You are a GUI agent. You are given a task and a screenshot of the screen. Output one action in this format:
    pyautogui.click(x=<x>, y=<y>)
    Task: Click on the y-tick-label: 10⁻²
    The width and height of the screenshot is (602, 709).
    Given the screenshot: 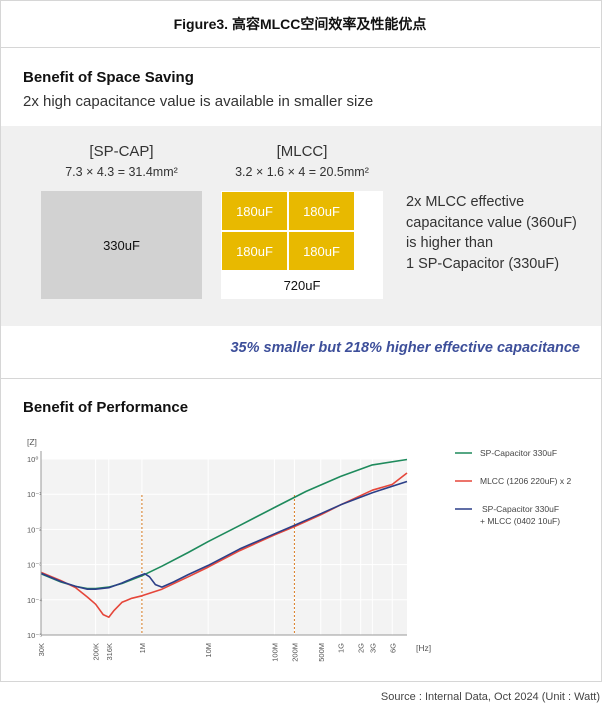 What is the action you would take?
    pyautogui.click(x=34, y=529)
    